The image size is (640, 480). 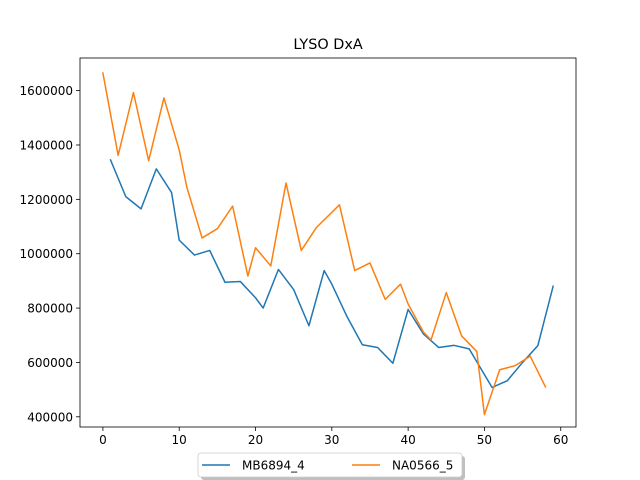 What do you see at coordinates (103, 440) in the screenshot?
I see `x-tick-label: 0` at bounding box center [103, 440].